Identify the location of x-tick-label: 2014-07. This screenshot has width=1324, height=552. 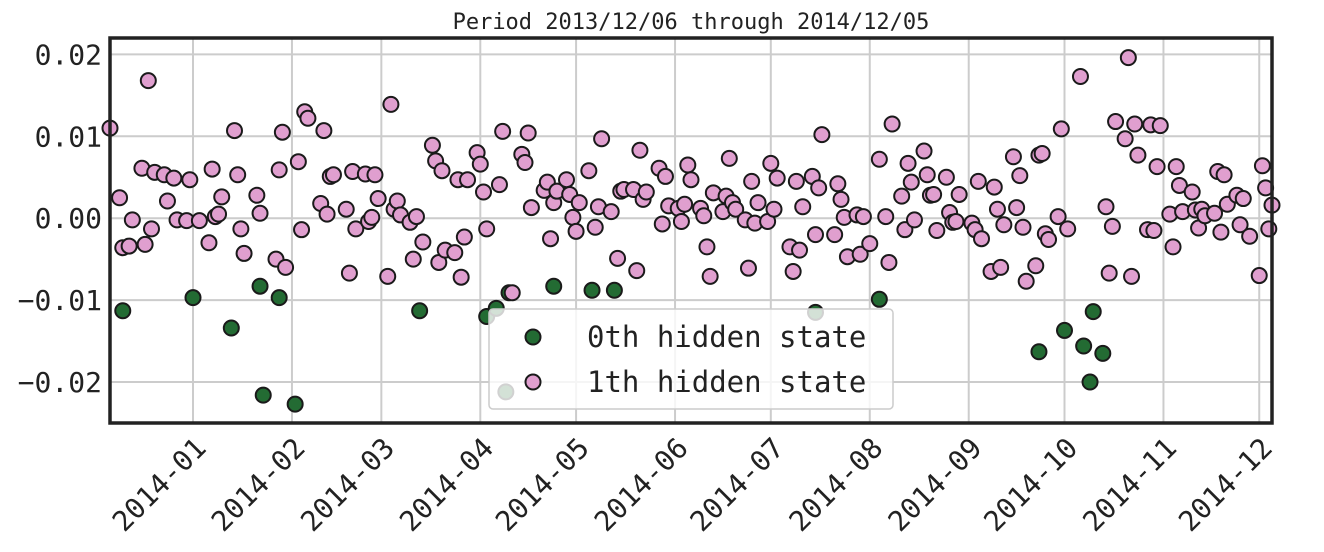
(737, 484).